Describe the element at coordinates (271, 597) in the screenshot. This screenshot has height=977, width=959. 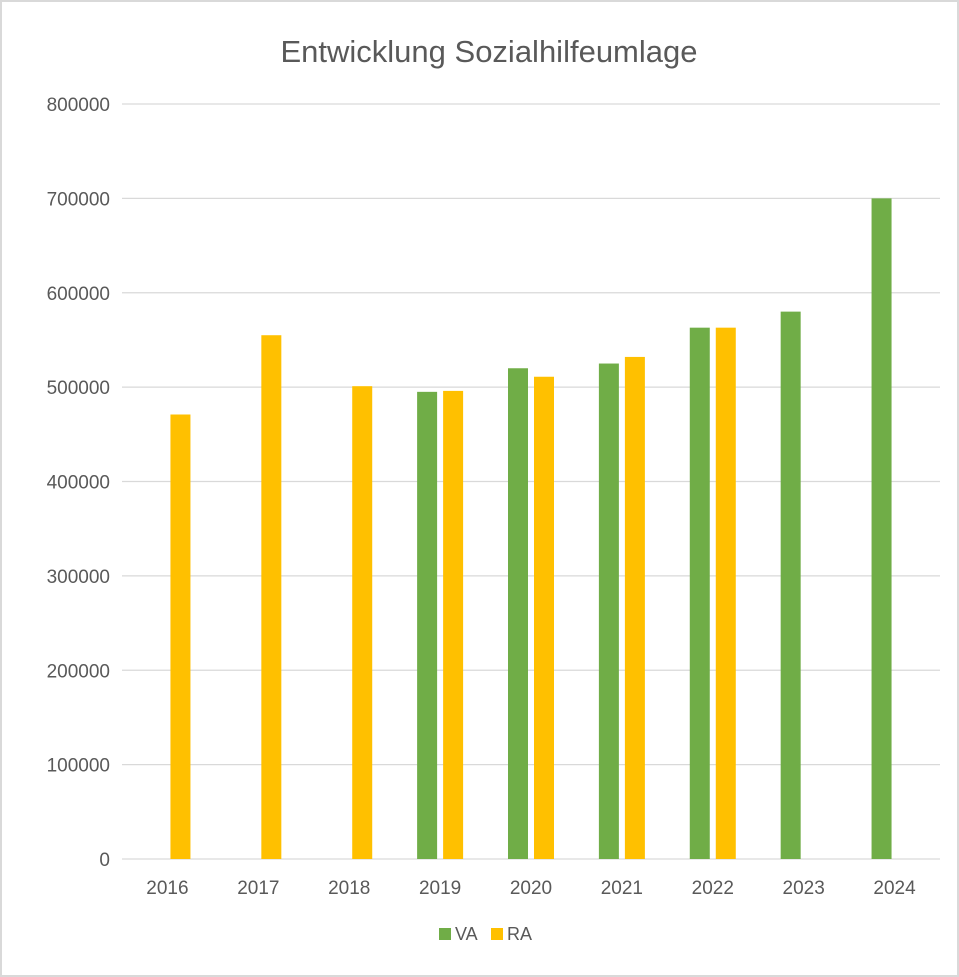
I see `bar-ra-2017` at that location.